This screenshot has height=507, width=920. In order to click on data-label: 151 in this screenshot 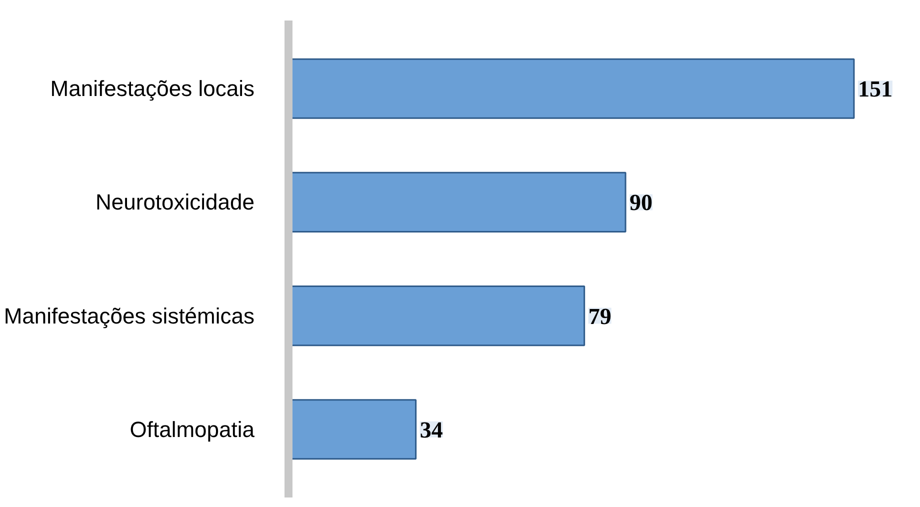, I will do `click(875, 89)`.